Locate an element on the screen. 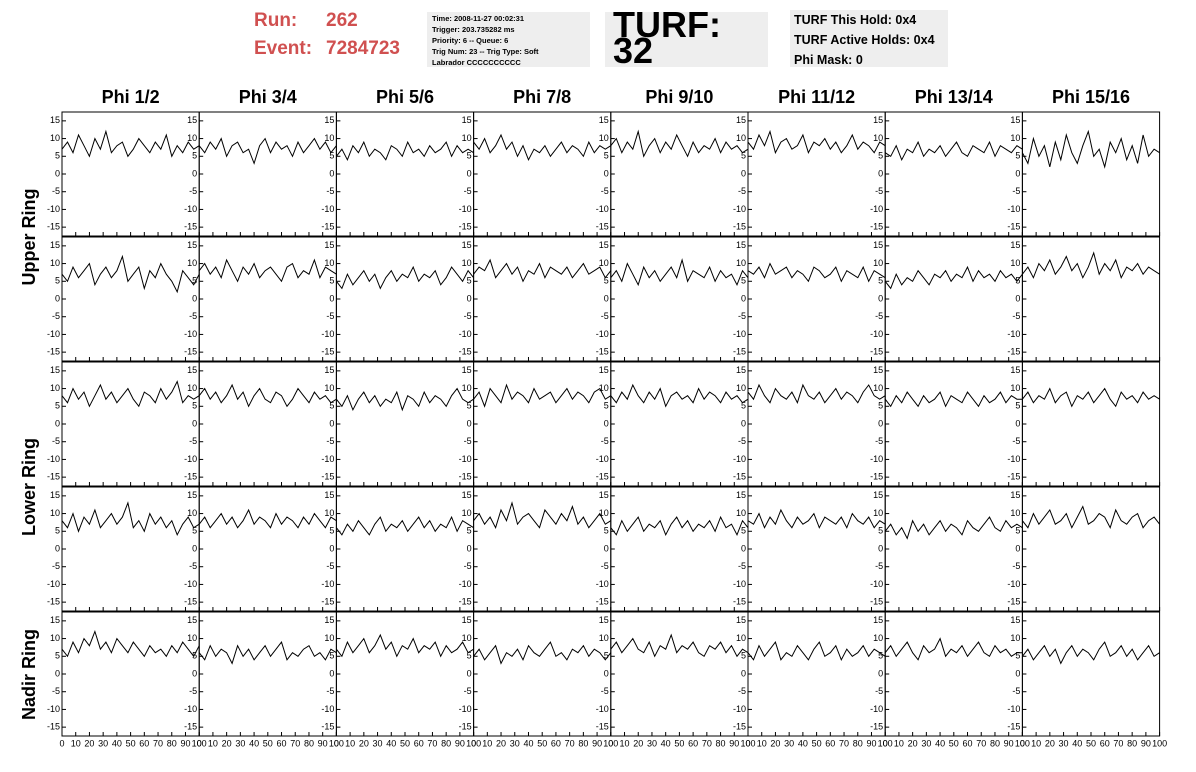 The width and height of the screenshot is (1196, 772). row-label: Upper Ring is located at coordinates (29, 237).